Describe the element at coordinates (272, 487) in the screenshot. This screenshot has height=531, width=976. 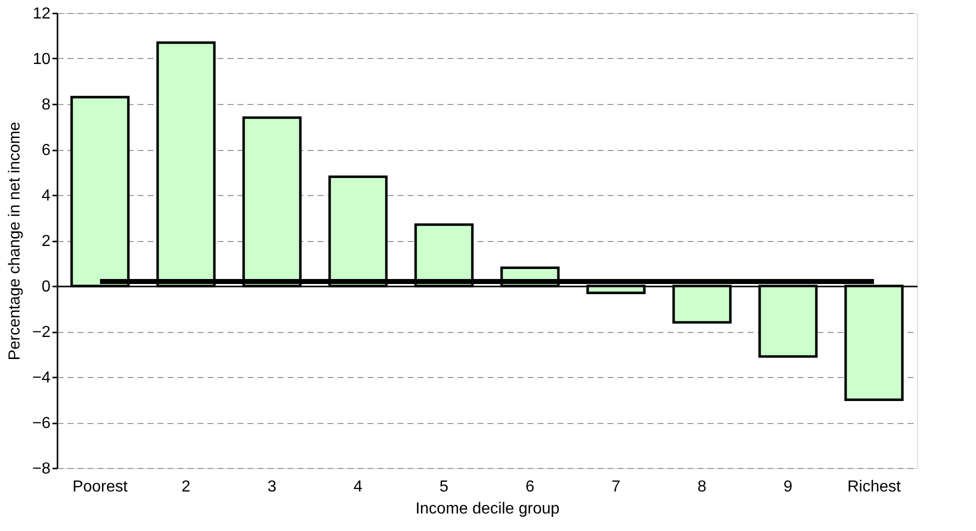
I see `x-tick-label: 3` at that location.